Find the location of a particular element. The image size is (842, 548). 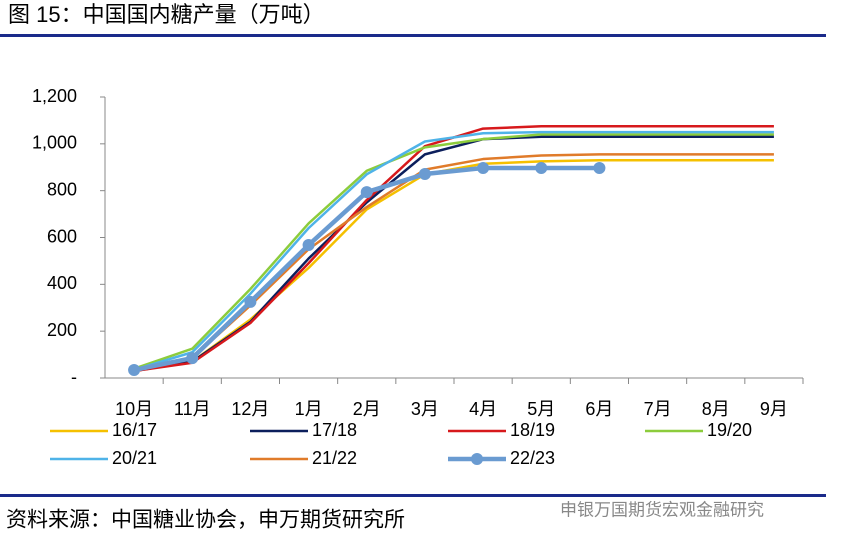

chart-title: 图 15：中国国内糖产量（万吨） is located at coordinates (166, 14).